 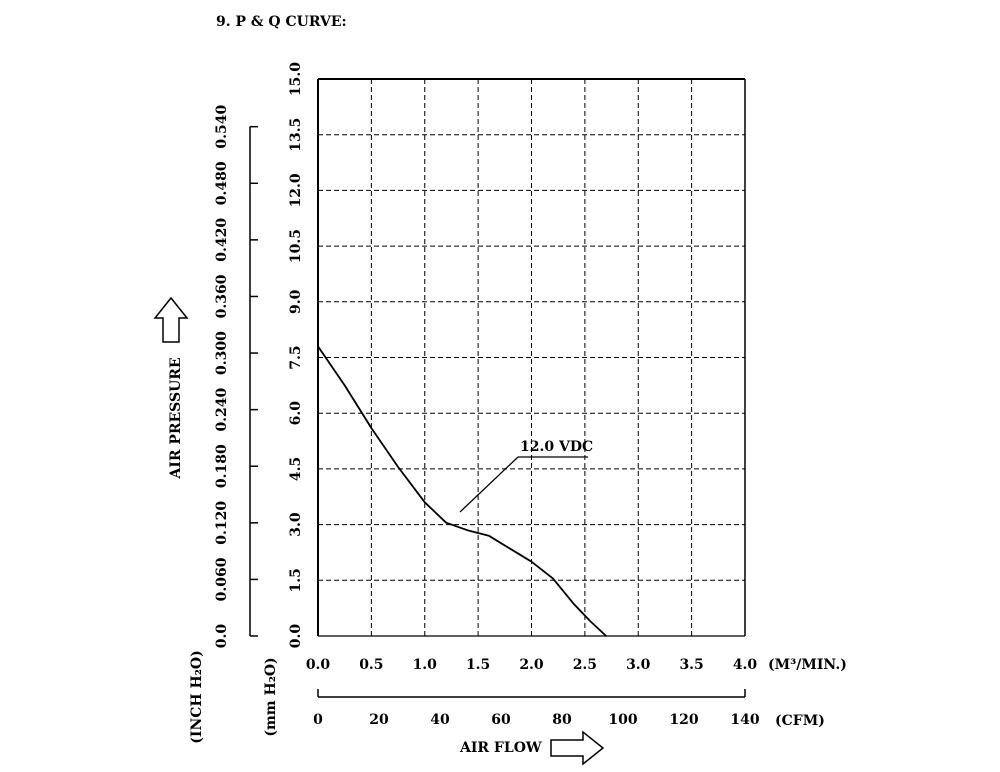 What do you see at coordinates (425, 665) in the screenshot?
I see `x-tick-label: 1.0` at bounding box center [425, 665].